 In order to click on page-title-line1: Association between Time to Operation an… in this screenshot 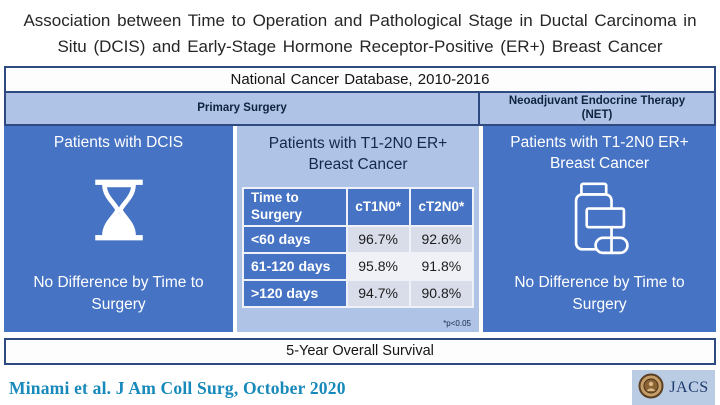, I will do `click(360, 20)`.